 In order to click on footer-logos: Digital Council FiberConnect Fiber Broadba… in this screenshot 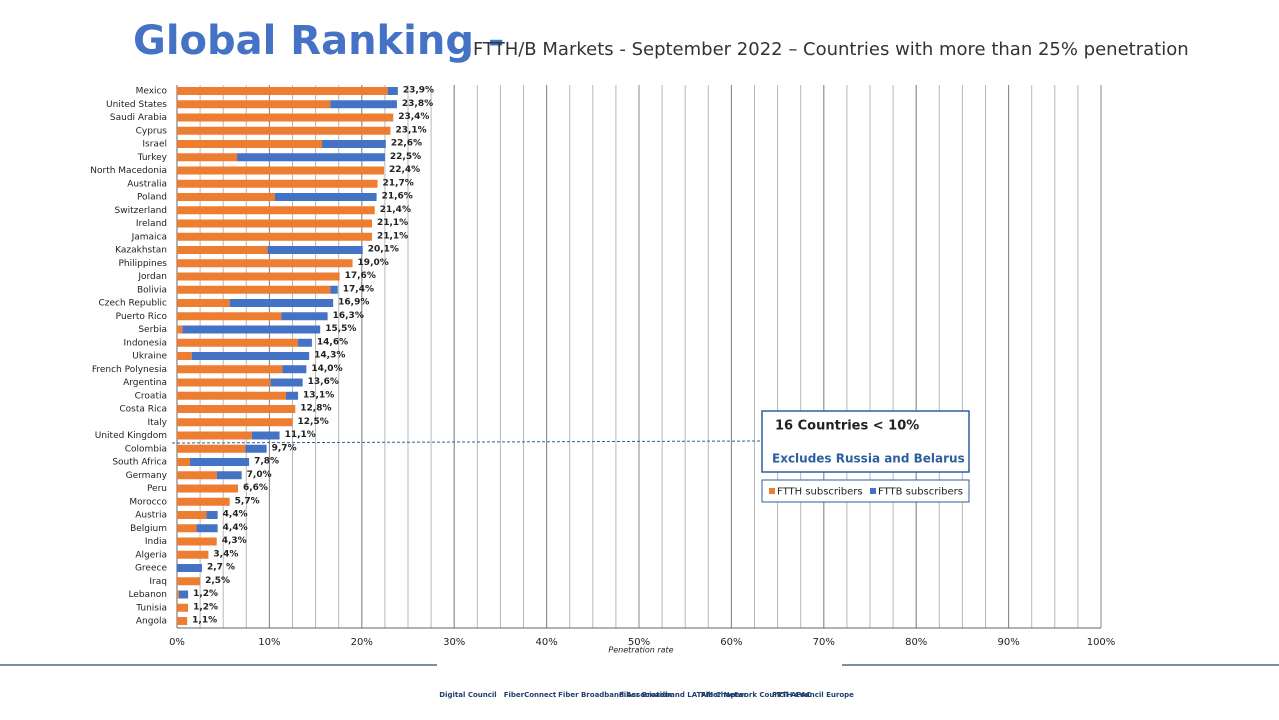, I will do `click(646, 695)`.